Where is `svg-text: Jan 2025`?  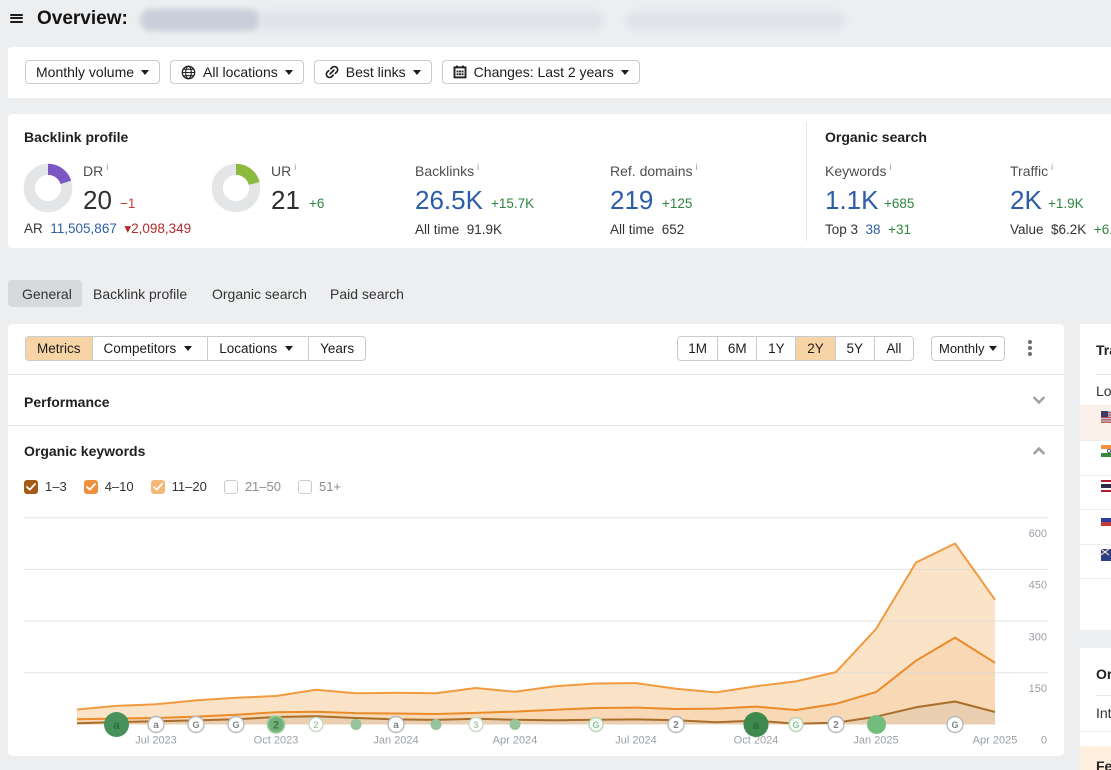
svg-text: Jan 2025 is located at coordinates (875, 741).